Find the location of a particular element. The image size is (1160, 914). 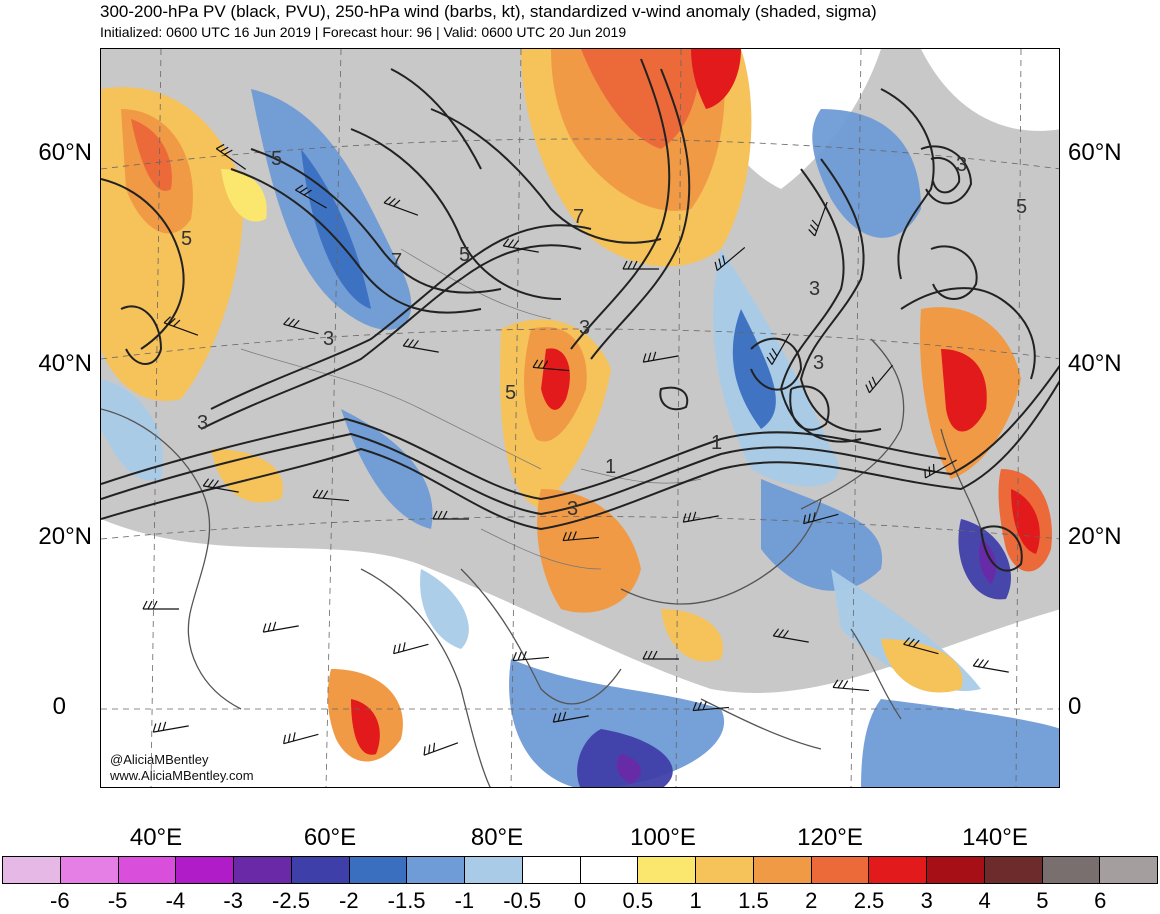

lat-label-left: 20°N is located at coordinates (65, 536).